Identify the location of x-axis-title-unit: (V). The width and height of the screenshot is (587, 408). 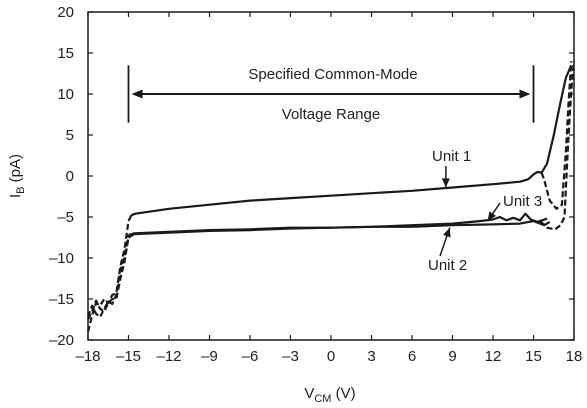
(343, 393).